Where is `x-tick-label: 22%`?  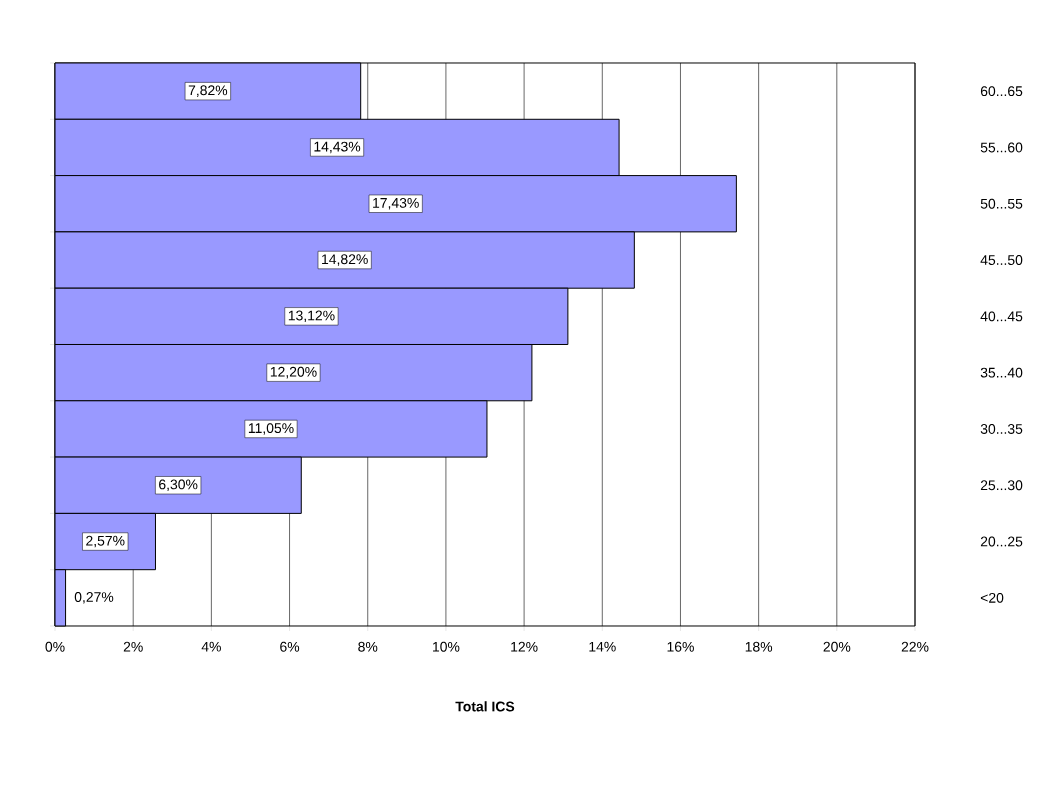
x-tick-label: 22% is located at coordinates (915, 646).